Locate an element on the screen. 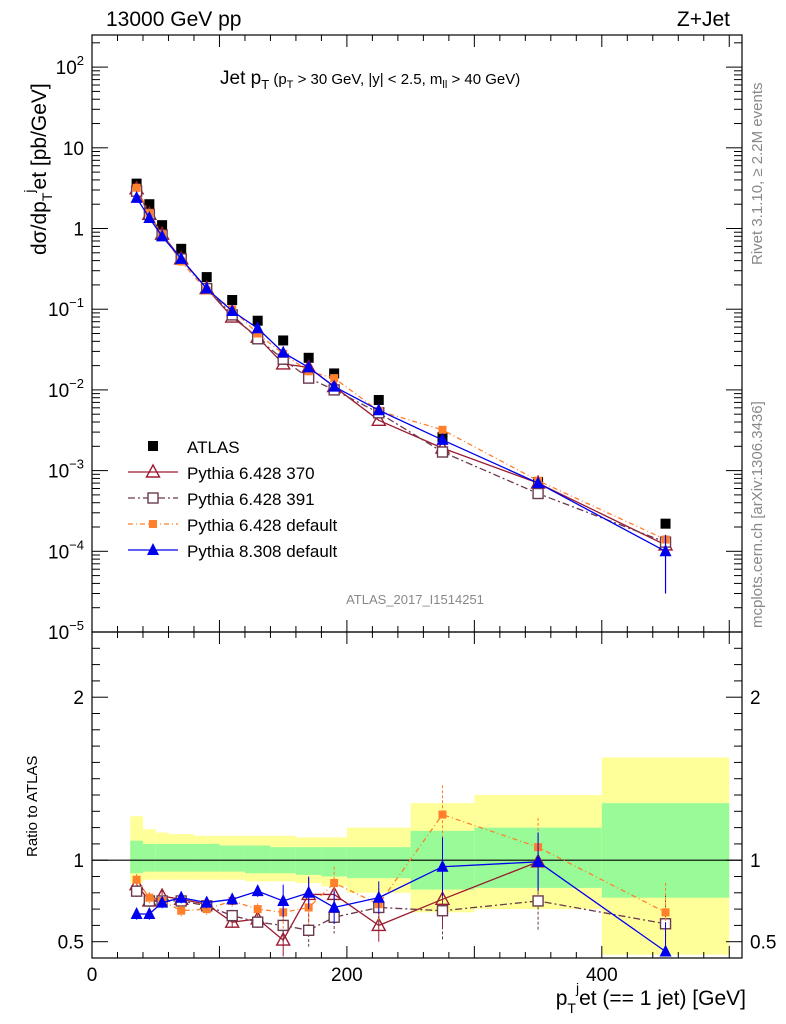 This screenshot has height=1024, width=786. y-tick-label: 10⁻⁴ is located at coordinates (66, 550).